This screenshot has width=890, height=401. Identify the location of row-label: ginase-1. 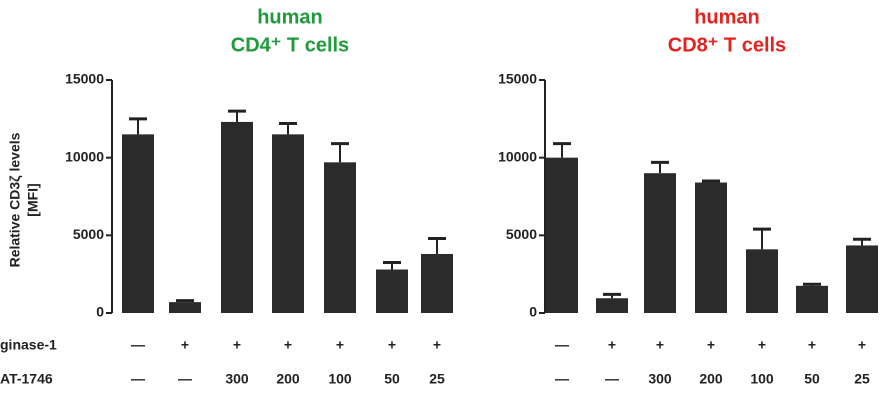
(28, 345).